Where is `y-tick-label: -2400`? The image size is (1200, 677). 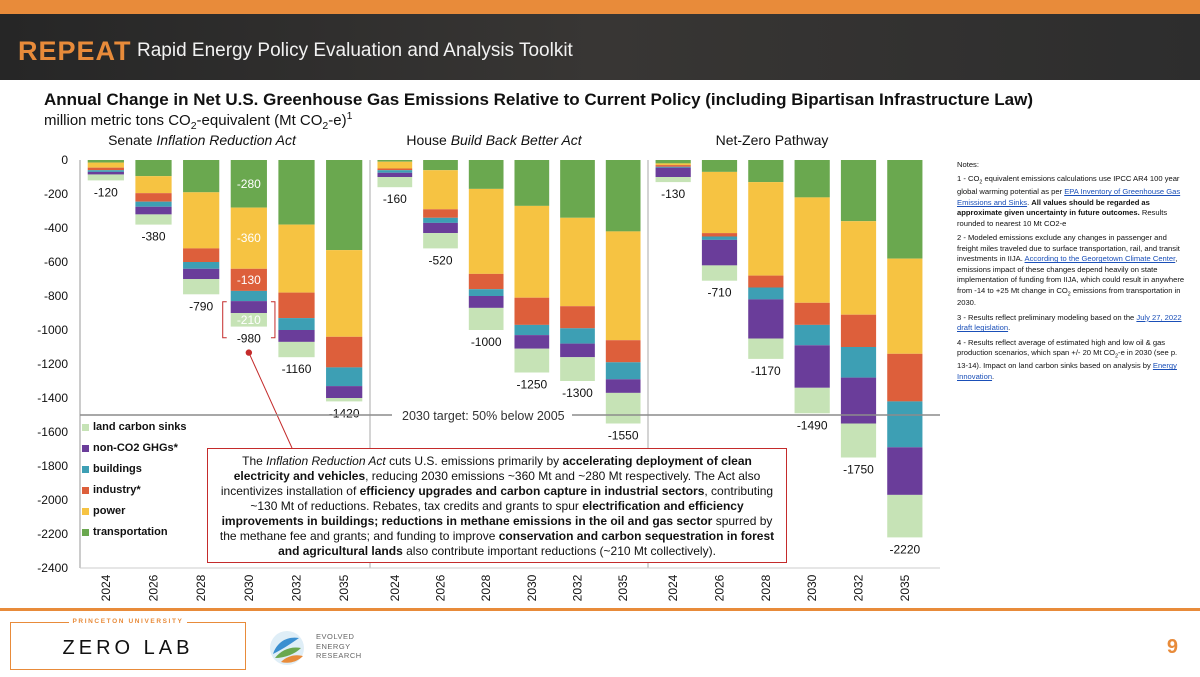
y-tick-label: -2400 is located at coordinates (52, 568).